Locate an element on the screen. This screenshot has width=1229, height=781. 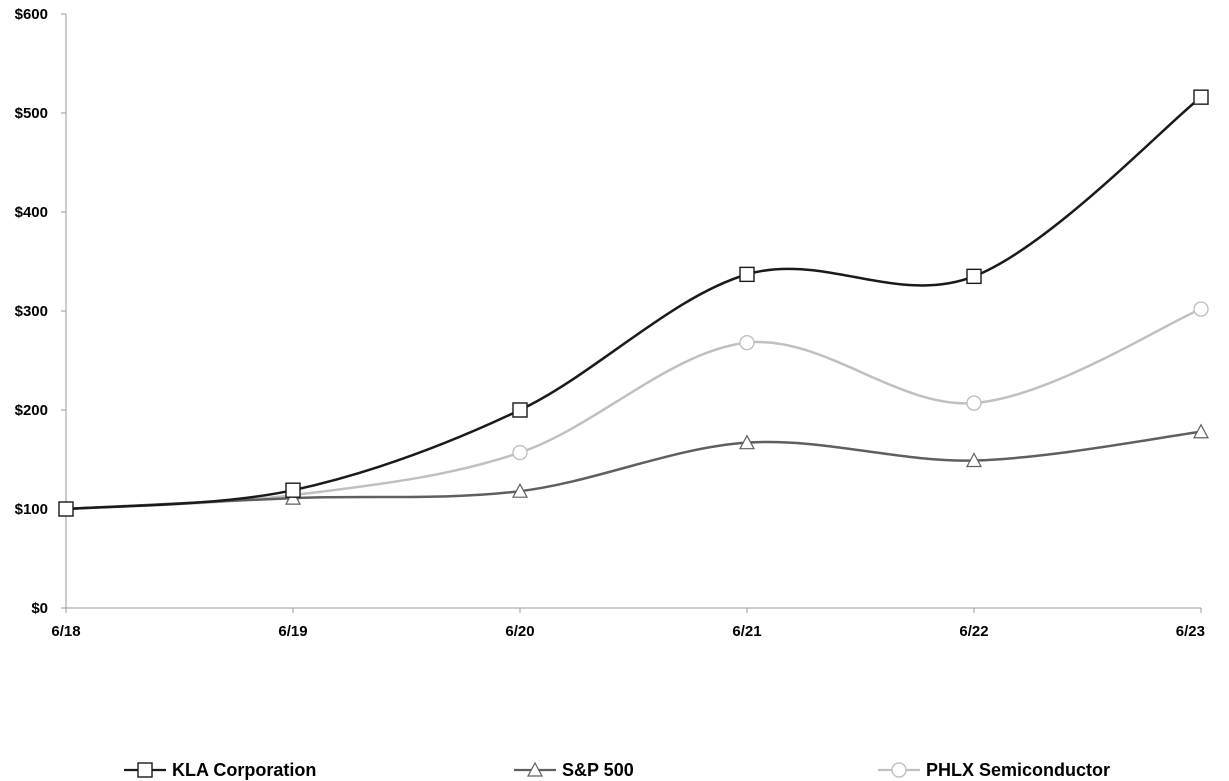
x-tick-label: 6/20 is located at coordinates (519, 631).